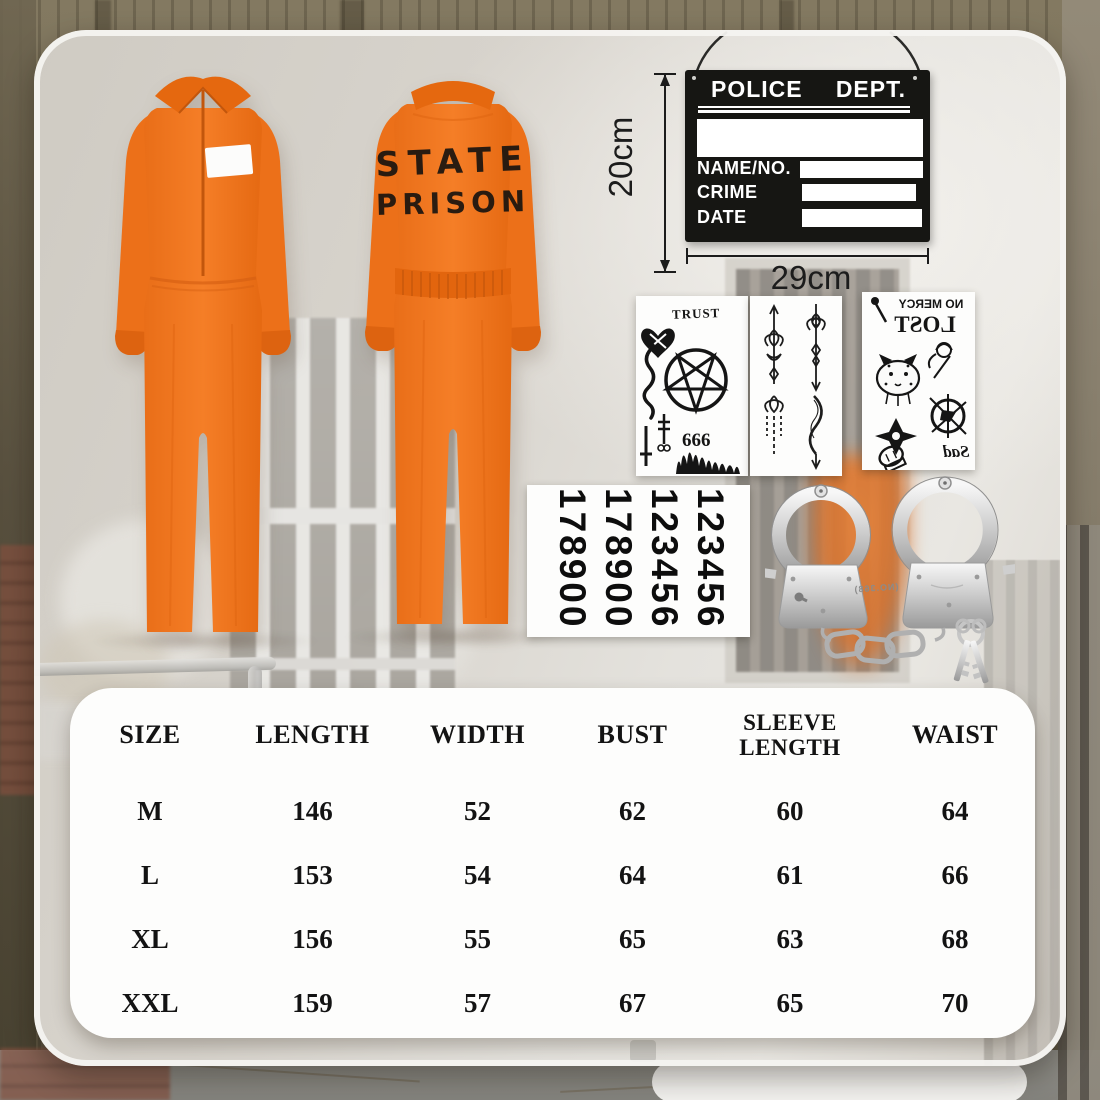 This screenshot has width=1100, height=1100. What do you see at coordinates (807, 89) in the screenshot?
I see `sign-title: POLICE DEPT.` at bounding box center [807, 89].